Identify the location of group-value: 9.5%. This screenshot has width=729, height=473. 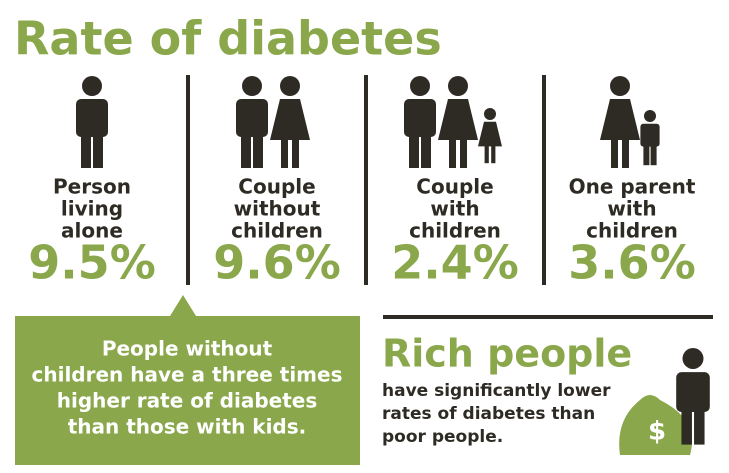
(92, 263).